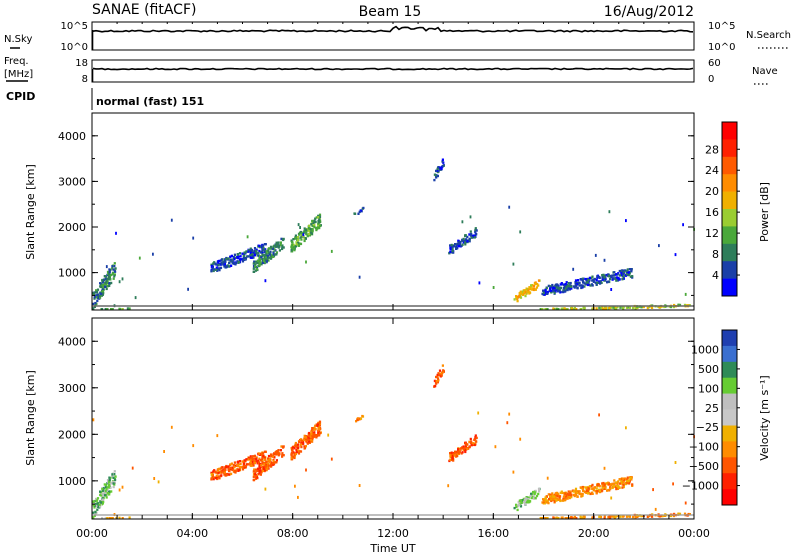 The height and width of the screenshot is (554, 800). Describe the element at coordinates (729, 449) in the screenshot. I see `colorbar-swatch` at that location.